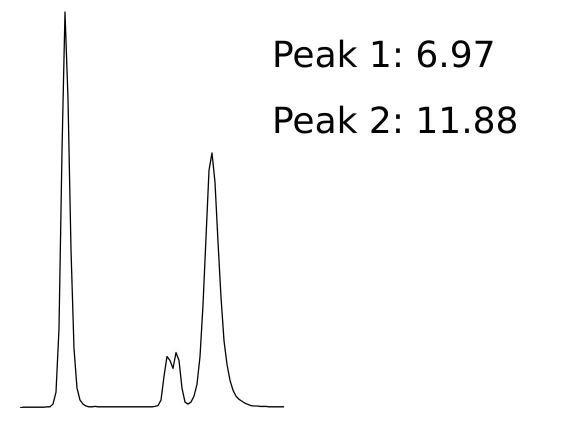 The height and width of the screenshot is (427, 566). I want to click on annotation: Peak 2: 11.88, so click(395, 121).